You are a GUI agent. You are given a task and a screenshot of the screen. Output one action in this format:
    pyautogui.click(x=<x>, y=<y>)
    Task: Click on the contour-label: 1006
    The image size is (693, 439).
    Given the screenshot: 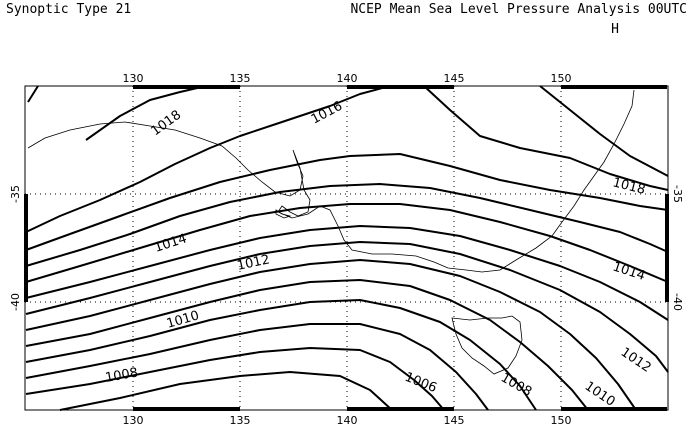 What is the action you would take?
    pyautogui.click(x=421, y=383)
    